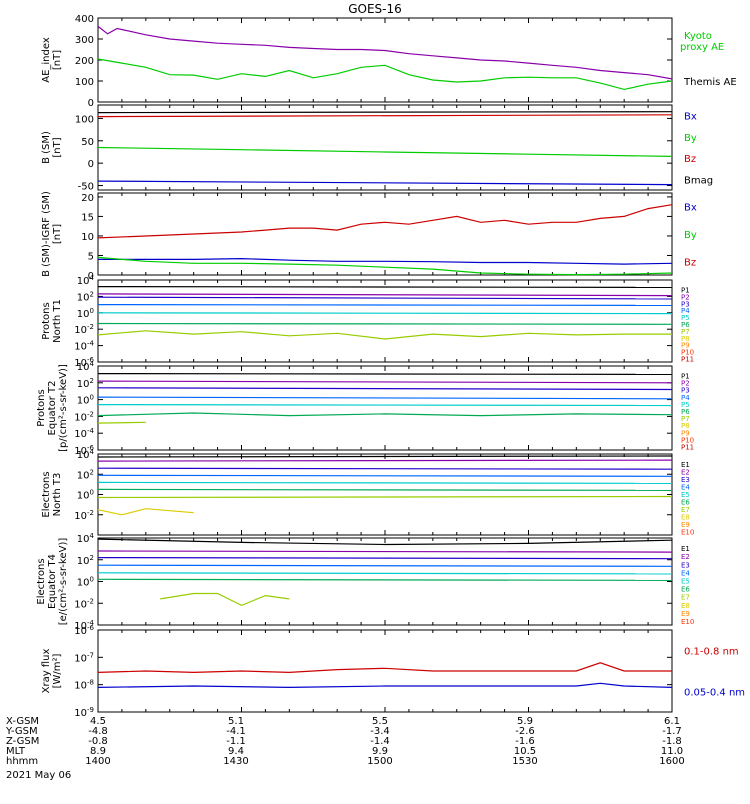 The height and width of the screenshot is (804, 750). Describe the element at coordinates (672, 741) in the screenshot. I see `footer-value: -1.8` at that location.